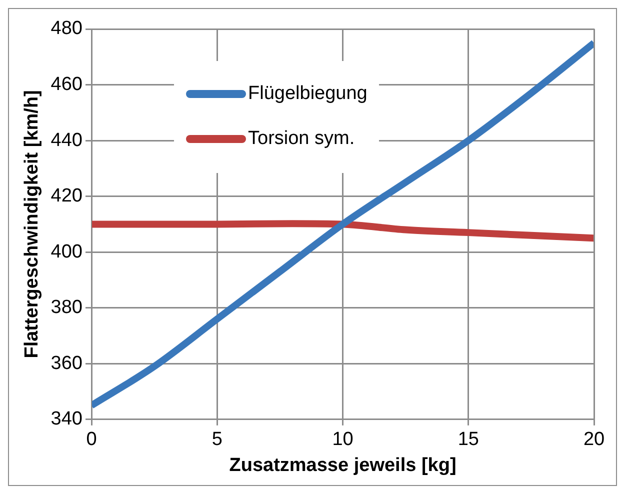  I want to click on y-tick-label: 400, so click(66, 251).